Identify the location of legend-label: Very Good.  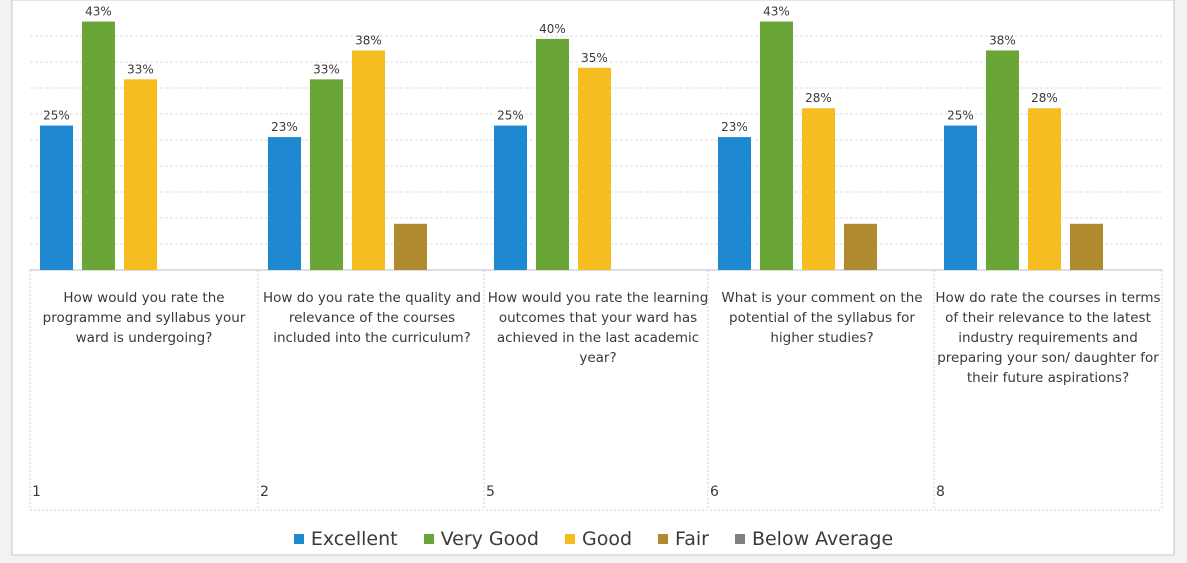
(489, 539).